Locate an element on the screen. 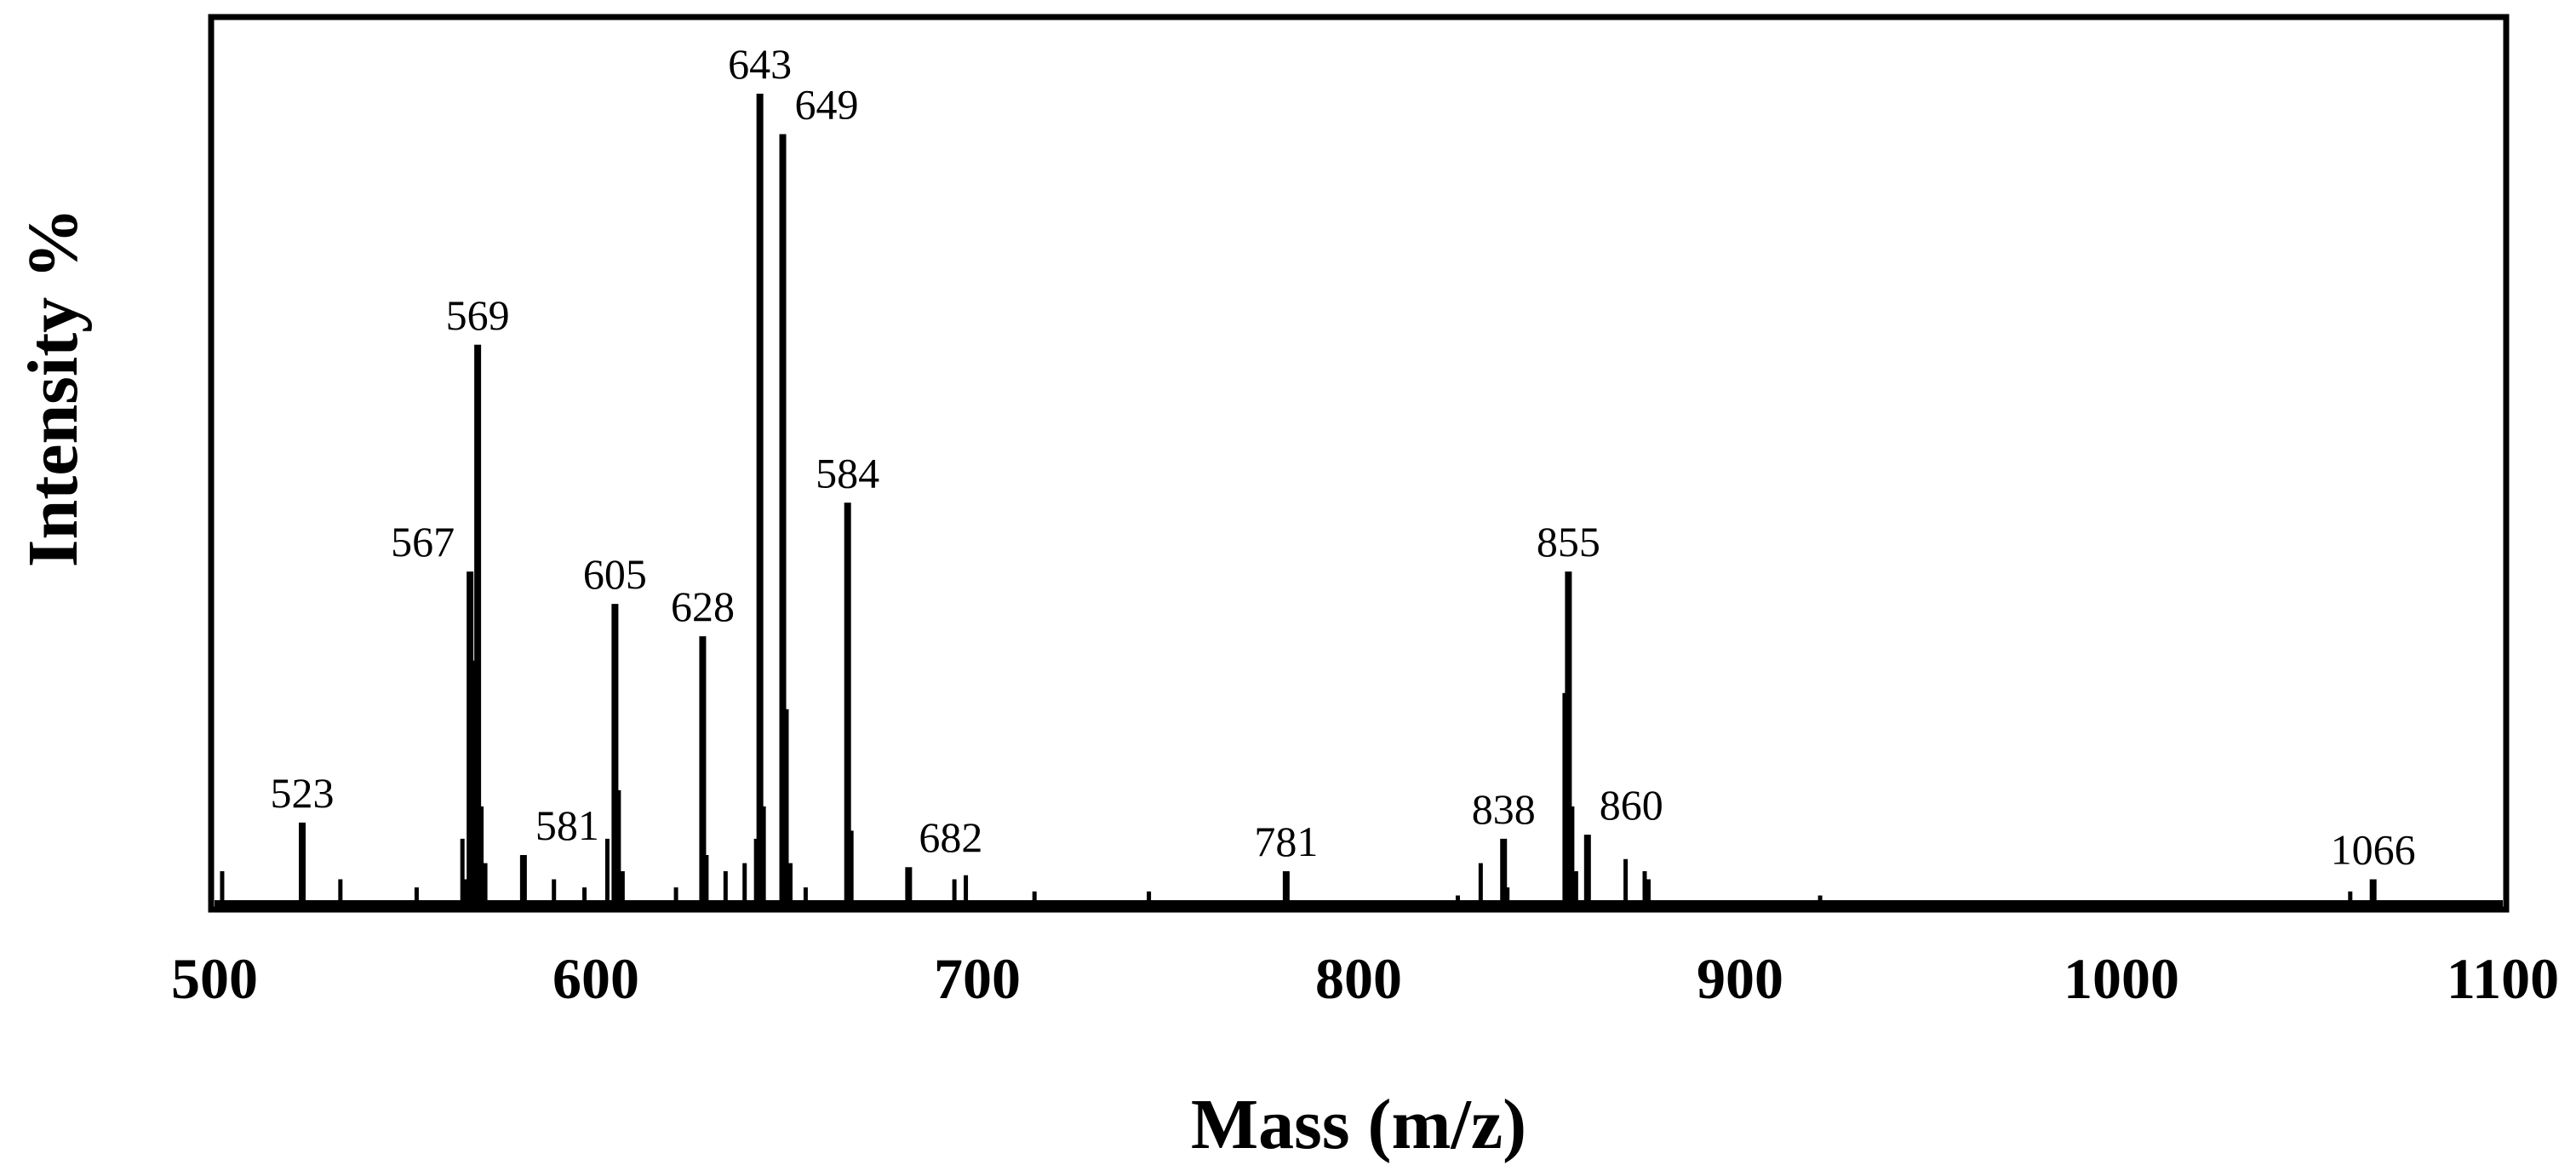 This screenshot has width=2576, height=1171. x-axis-title: Mass (m/z) is located at coordinates (1358, 1124).